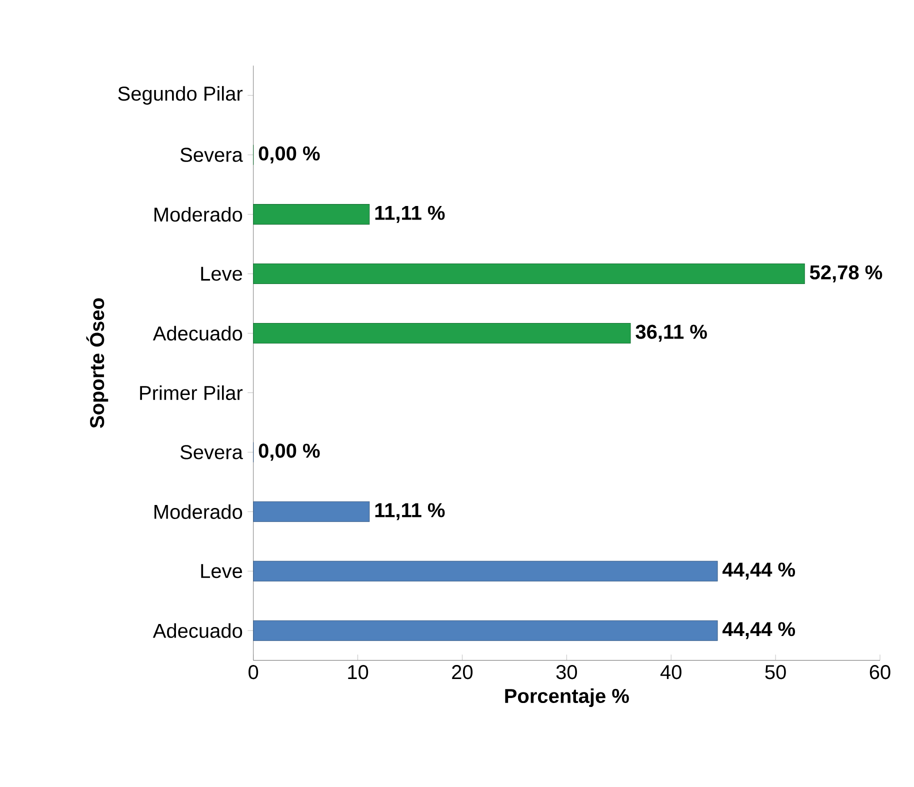 The height and width of the screenshot is (787, 914). What do you see at coordinates (253, 672) in the screenshot?
I see `x-tick-label: 0` at bounding box center [253, 672].